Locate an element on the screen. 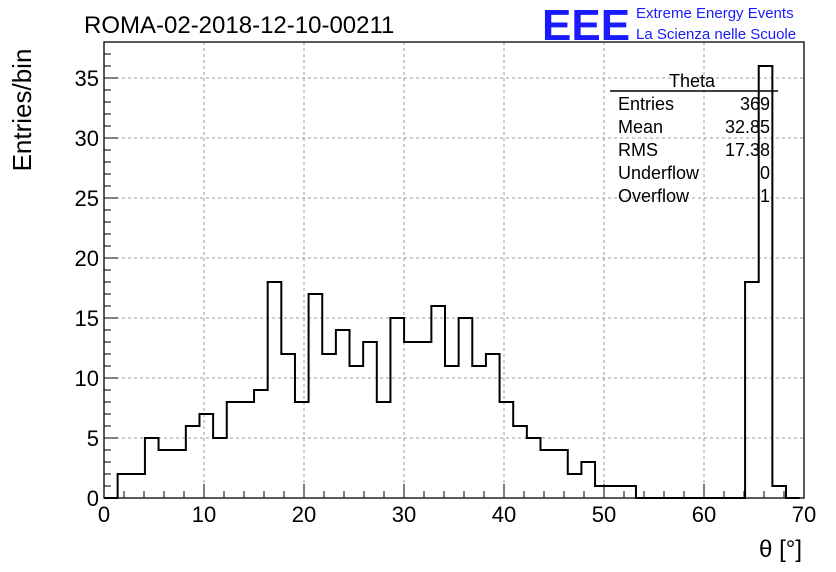  y-tick-label: 10 is located at coordinates (87, 378).